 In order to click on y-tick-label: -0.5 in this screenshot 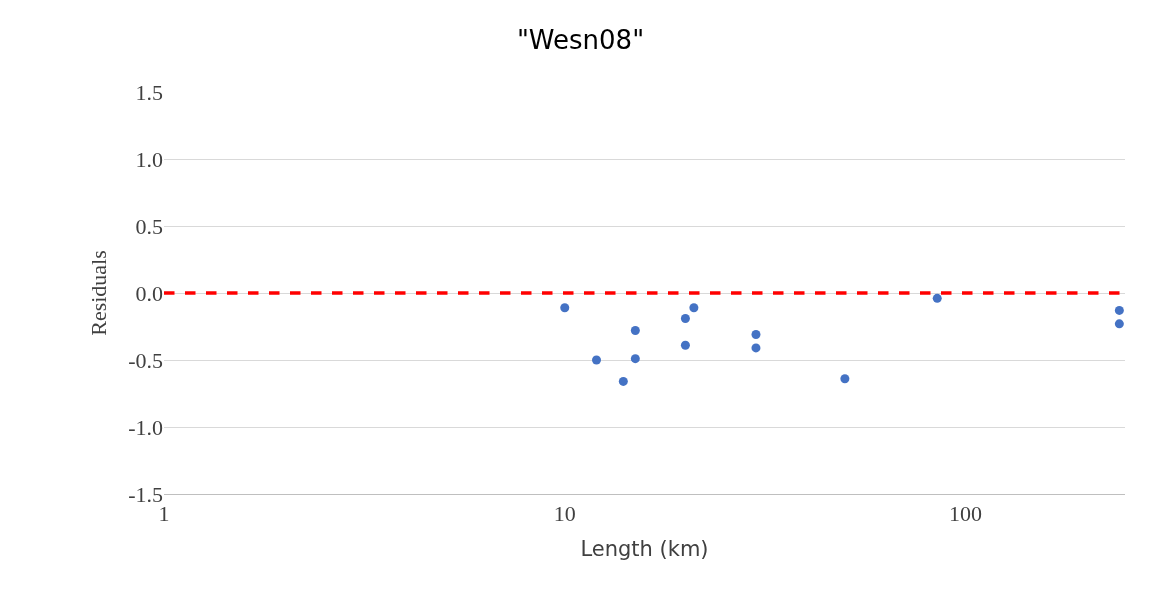, I will do `click(145, 360)`.